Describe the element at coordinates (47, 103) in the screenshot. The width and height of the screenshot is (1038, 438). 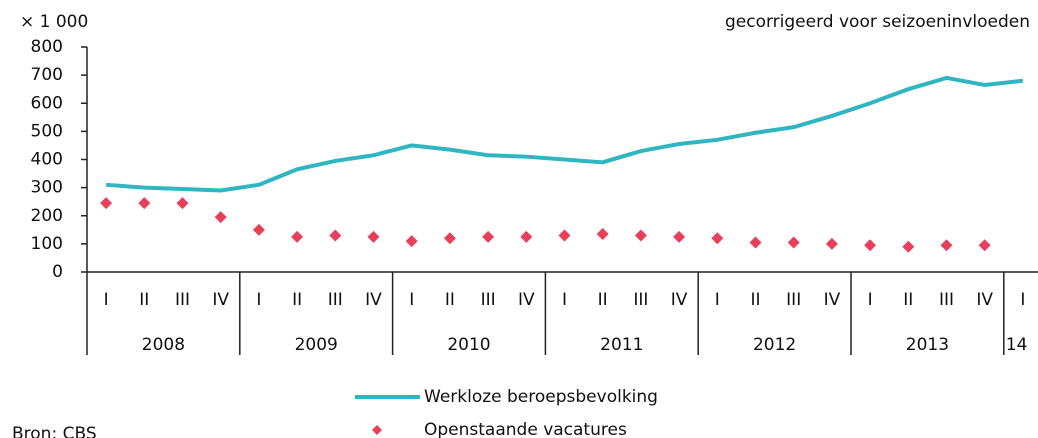
I see `y-tick-label: 600` at that location.